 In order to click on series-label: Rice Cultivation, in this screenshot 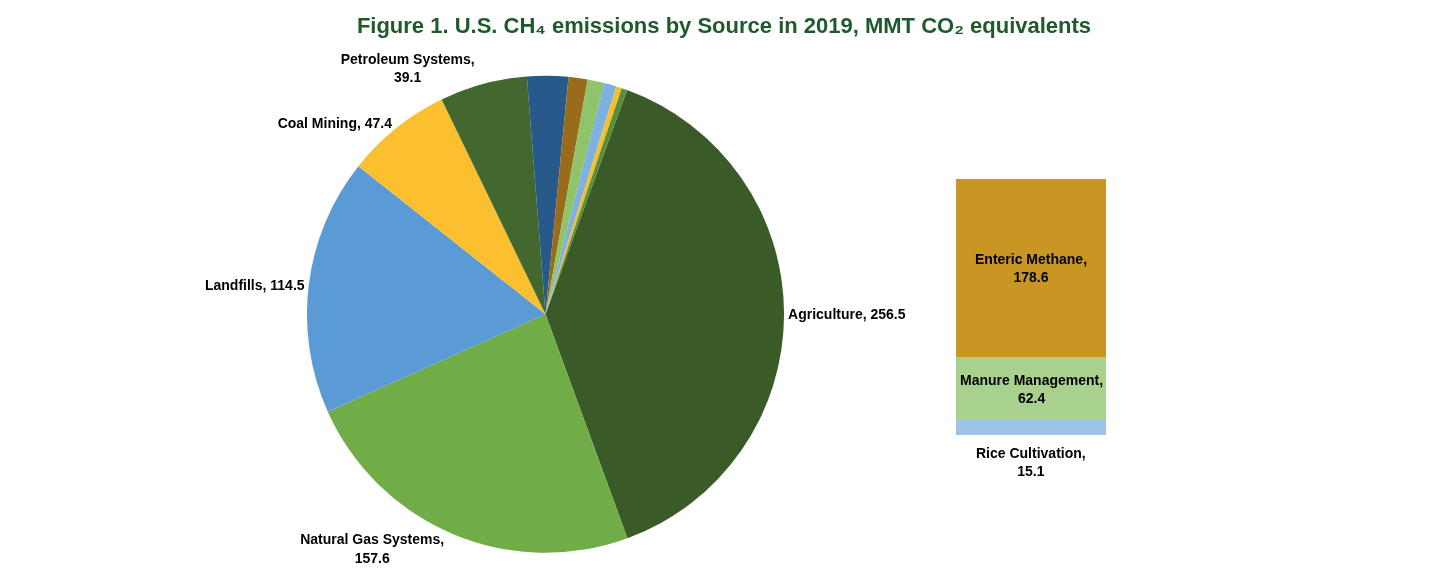, I will do `click(1031, 453)`.